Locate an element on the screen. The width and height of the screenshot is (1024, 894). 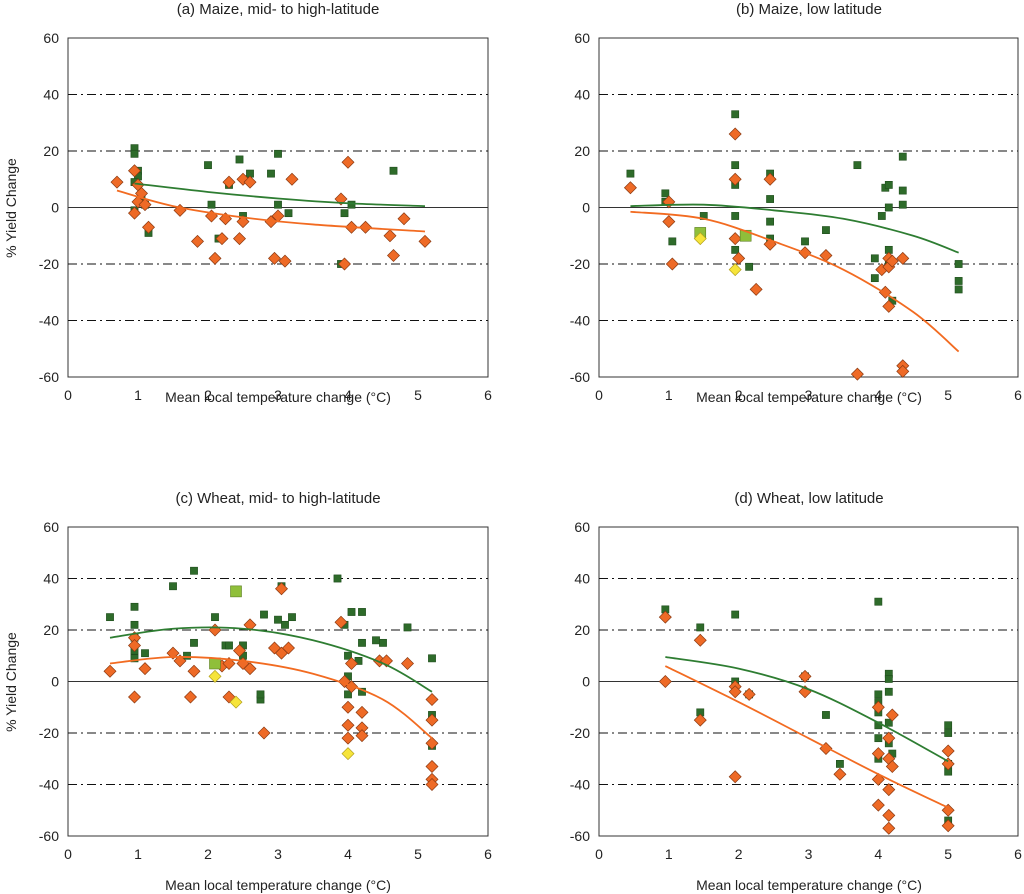
panel-c-xtick-label: 6 is located at coordinates (488, 854).